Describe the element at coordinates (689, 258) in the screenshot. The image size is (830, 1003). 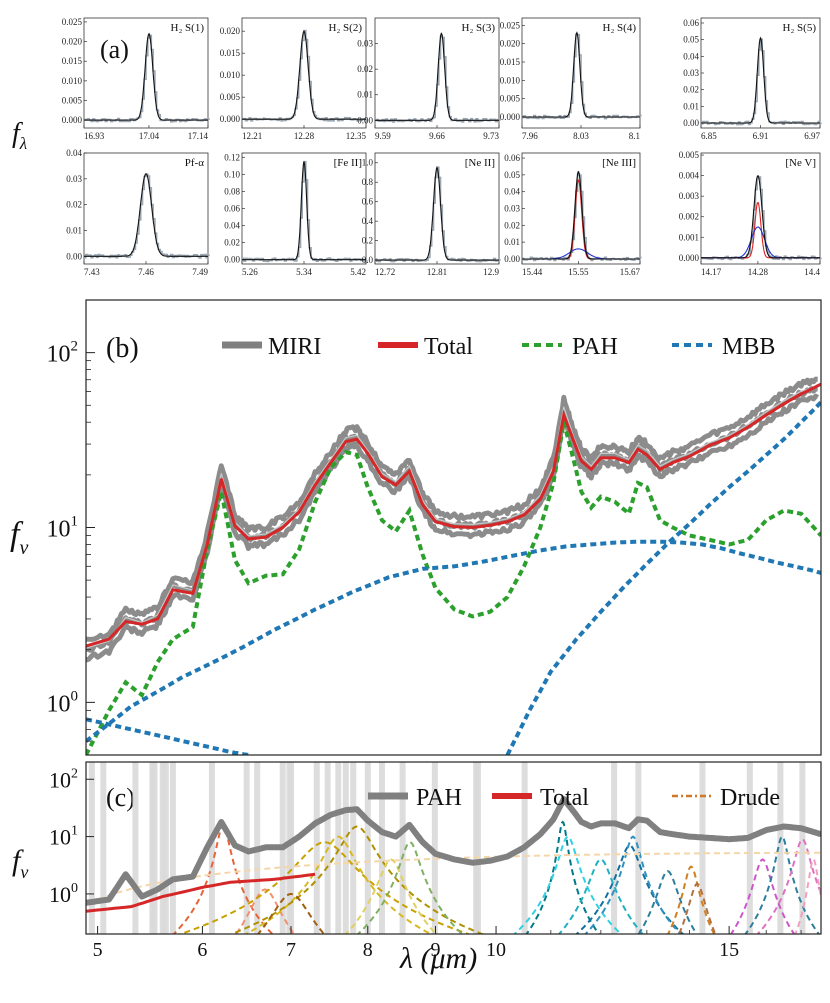
I see `y-tick-label: 0.000` at that location.